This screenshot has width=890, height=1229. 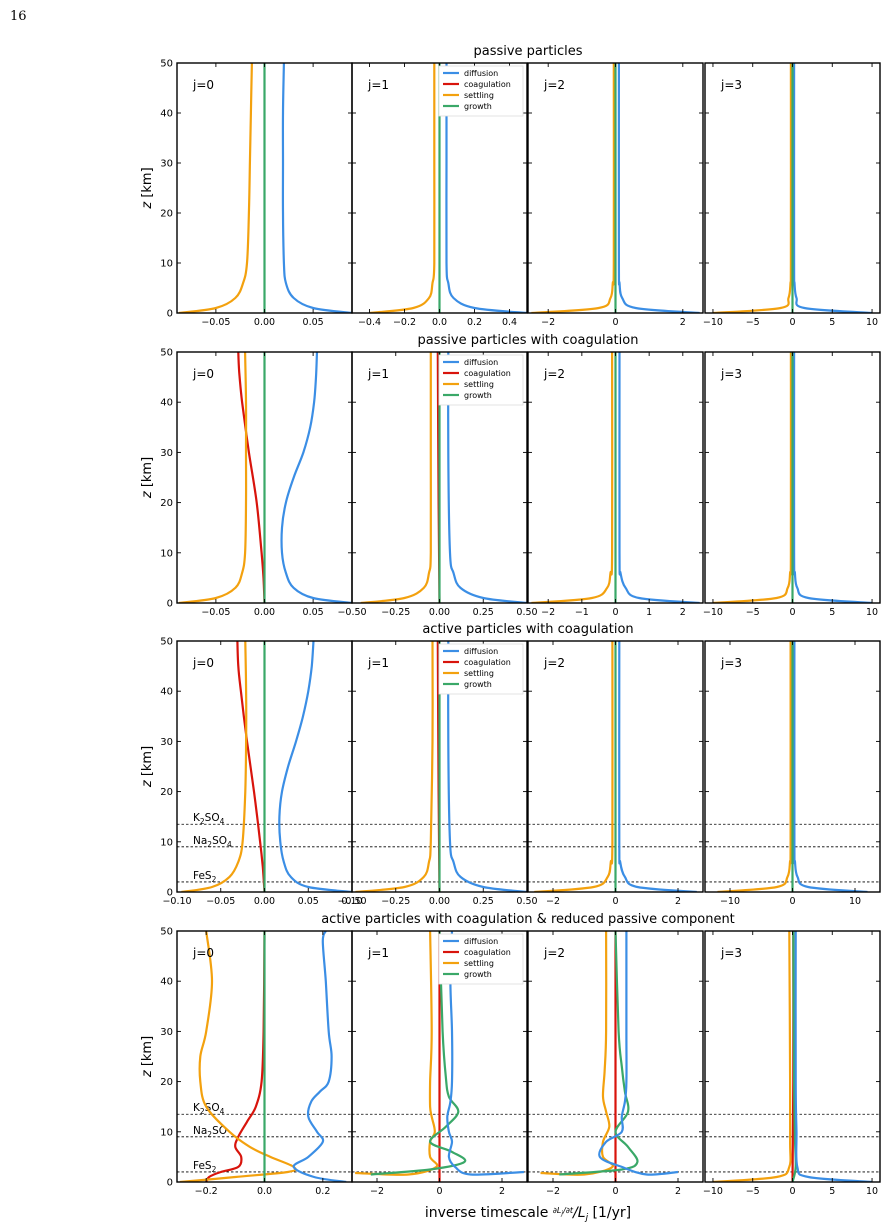 What do you see at coordinates (369, 322) in the screenshot?
I see `x-tick-label: −0.4` at bounding box center [369, 322].